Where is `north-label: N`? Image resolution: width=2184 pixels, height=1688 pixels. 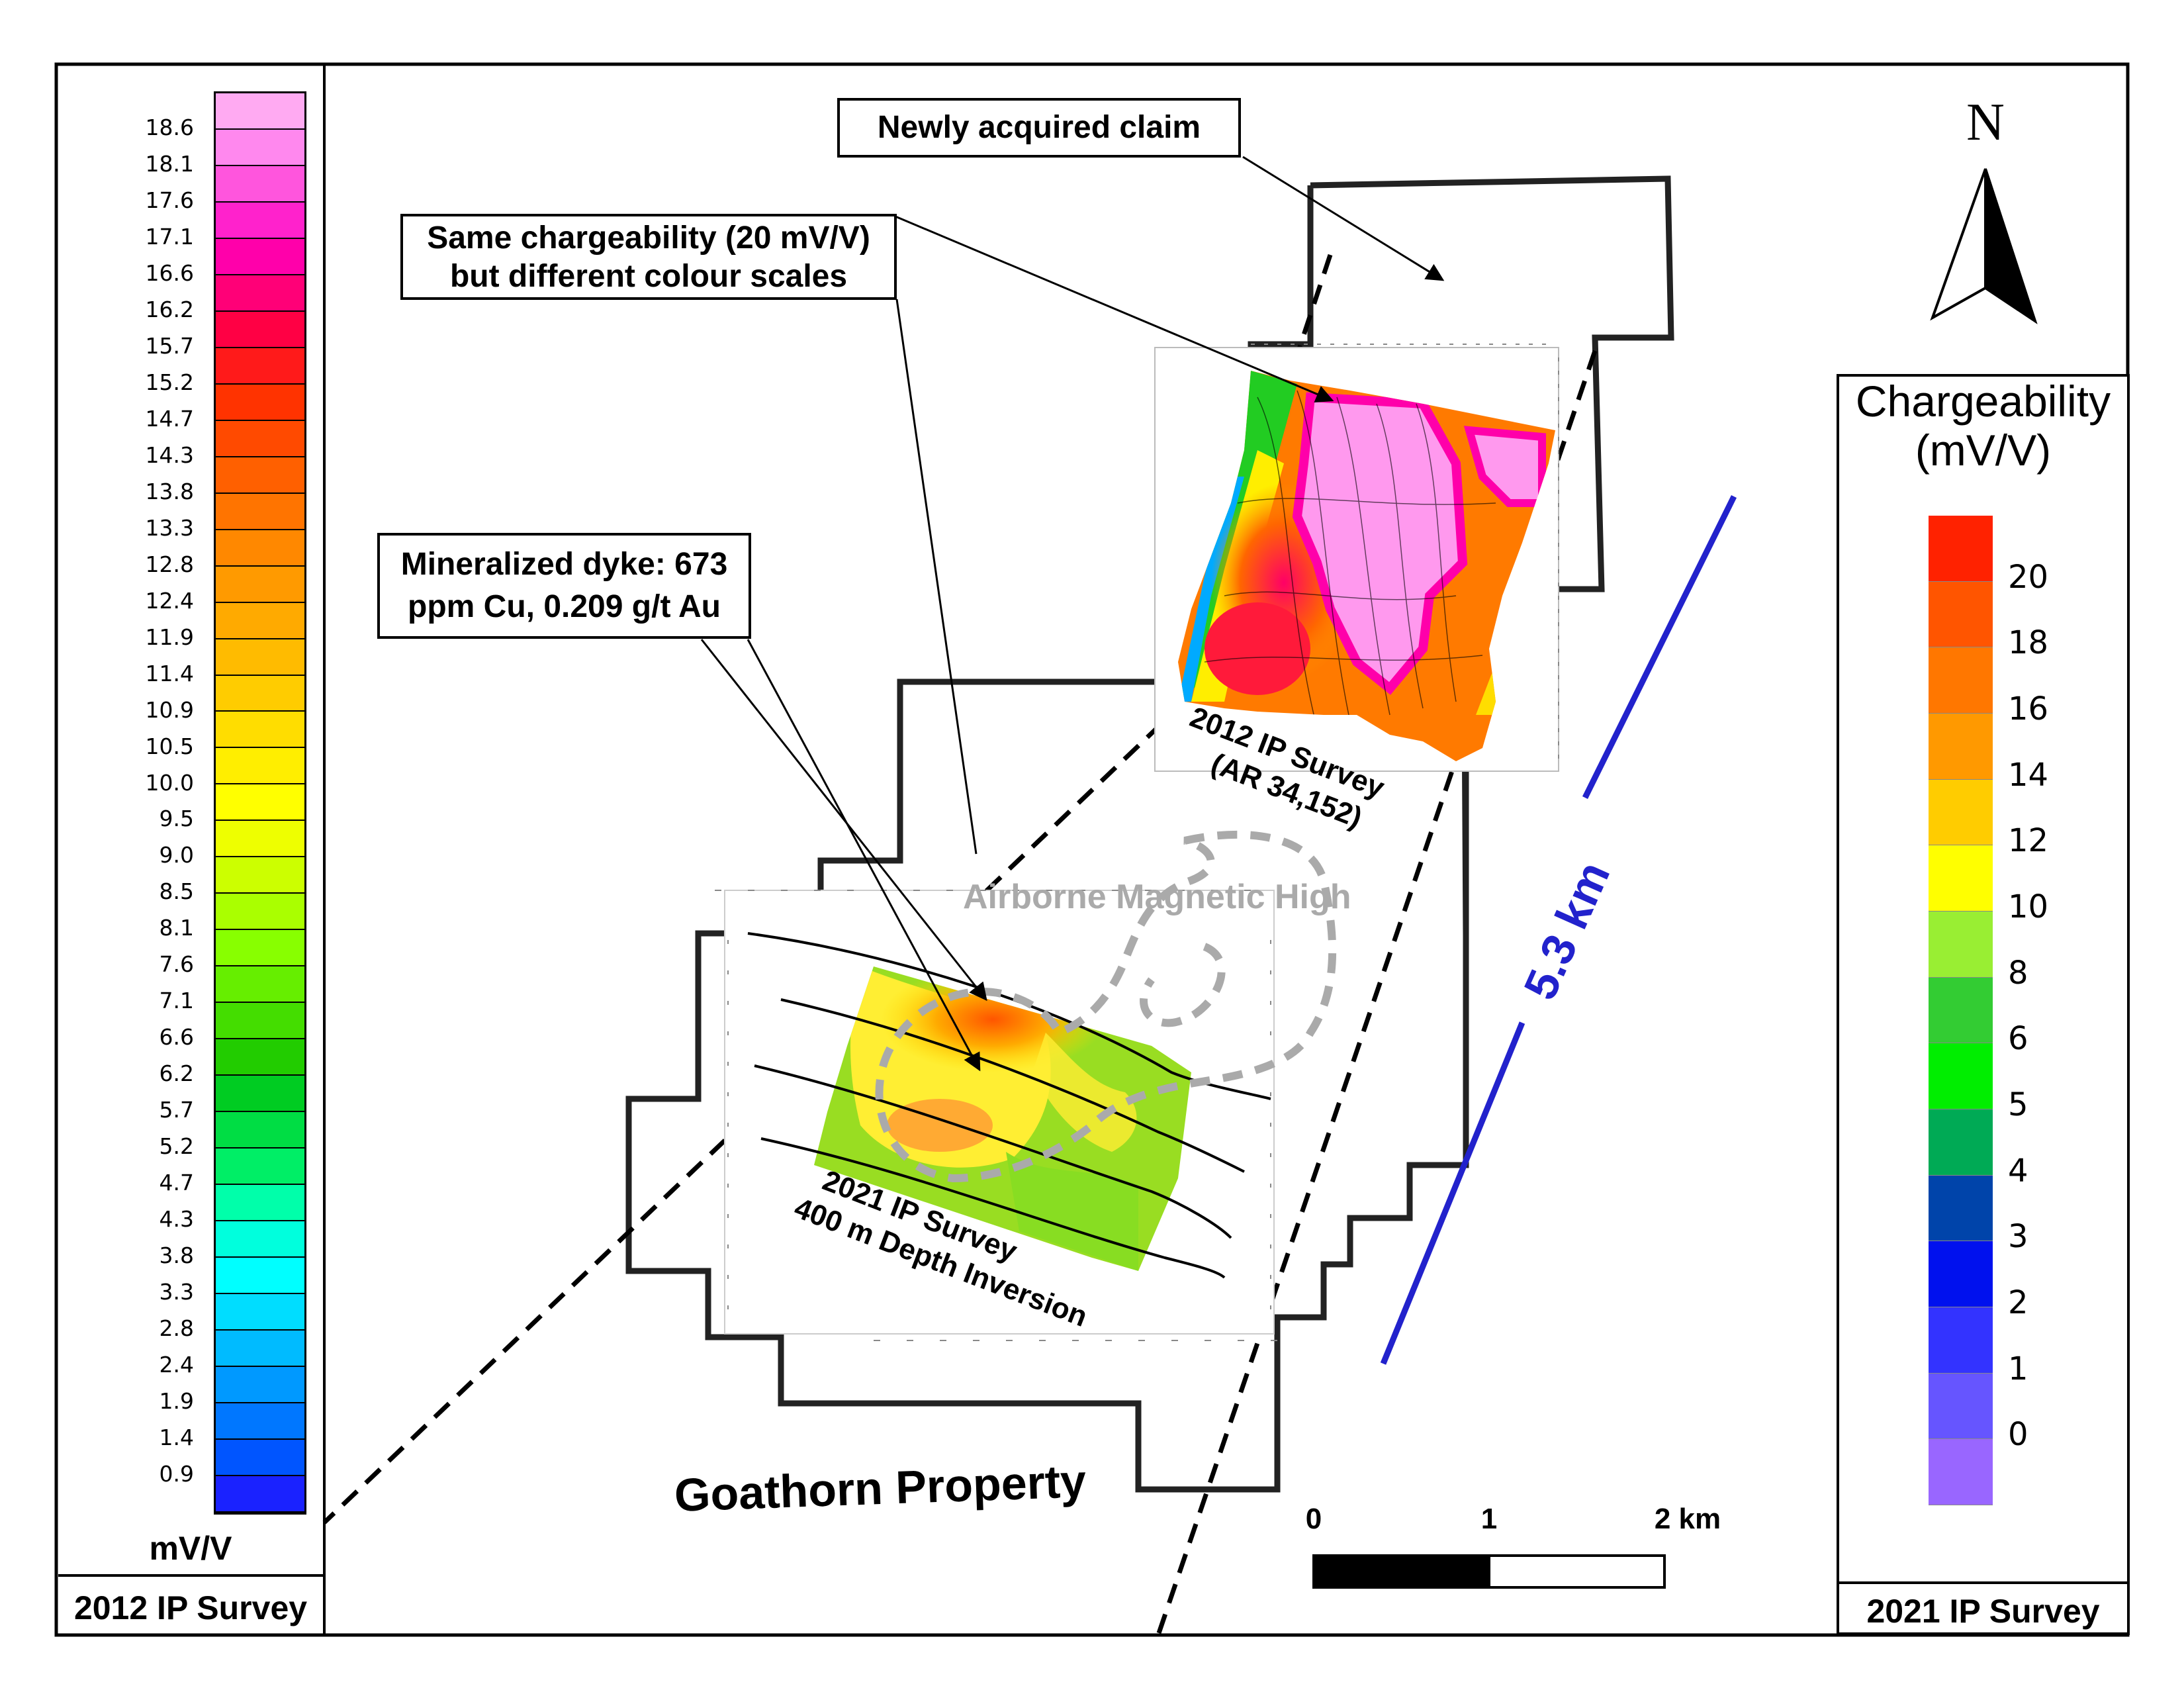
north-label: N is located at coordinates (1985, 122).